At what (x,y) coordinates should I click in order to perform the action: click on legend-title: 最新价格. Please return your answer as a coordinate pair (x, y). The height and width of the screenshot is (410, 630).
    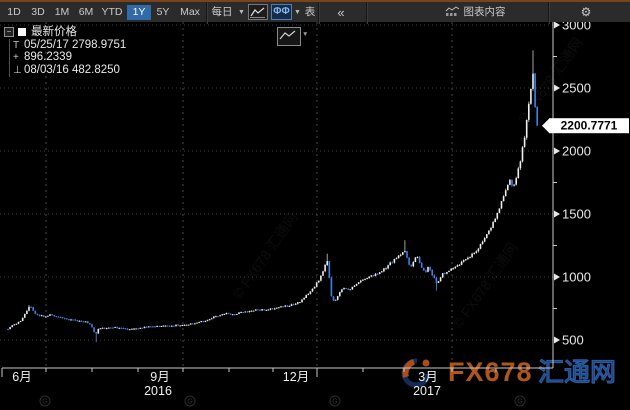
    Looking at the image, I should click on (54, 32).